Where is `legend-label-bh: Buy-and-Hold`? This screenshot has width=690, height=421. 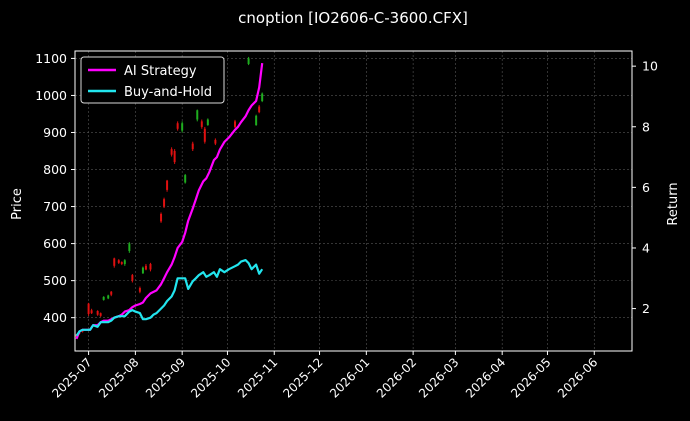
legend-label-bh: Buy-and-Hold is located at coordinates (168, 92).